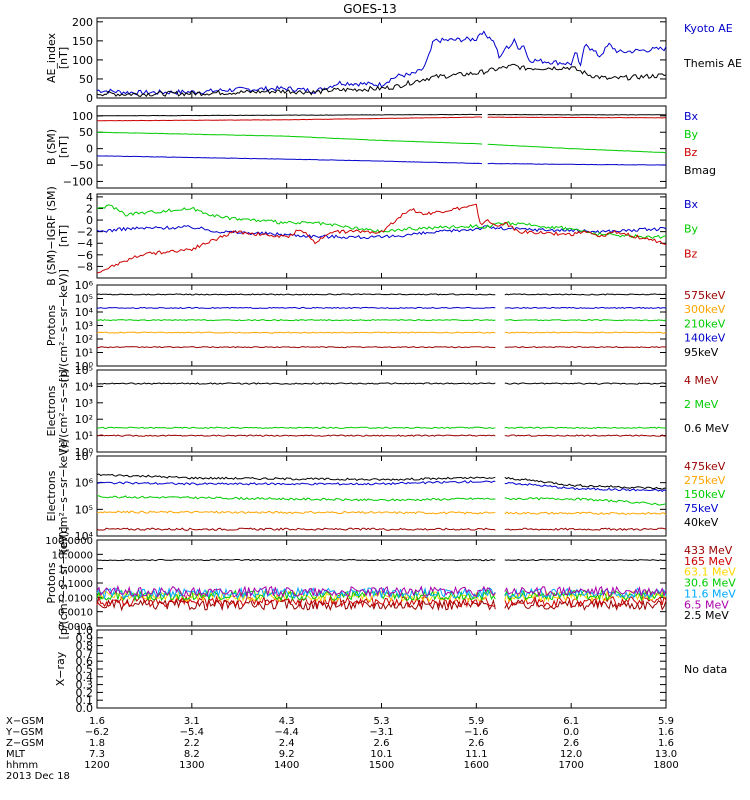 This screenshot has width=750, height=800. I want to click on y-tick-label: 0.0010, so click(75, 613).